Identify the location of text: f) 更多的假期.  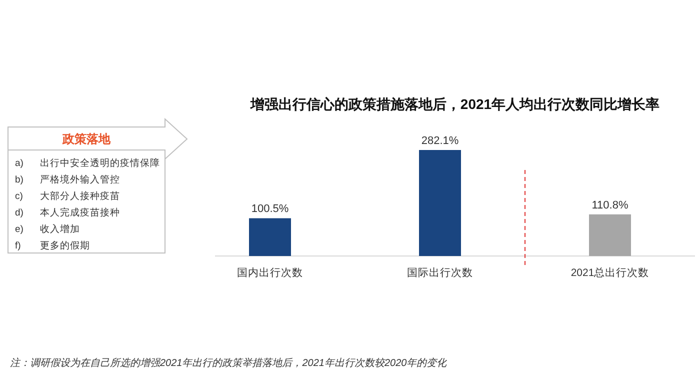
(52, 246).